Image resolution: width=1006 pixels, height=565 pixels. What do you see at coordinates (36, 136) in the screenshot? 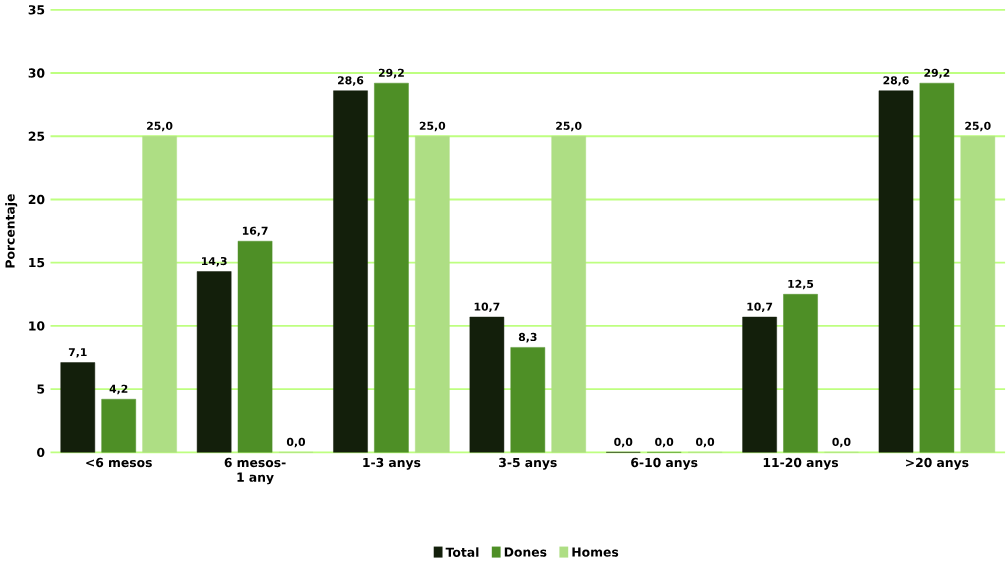
I see `y-tick-label: 25` at bounding box center [36, 136].